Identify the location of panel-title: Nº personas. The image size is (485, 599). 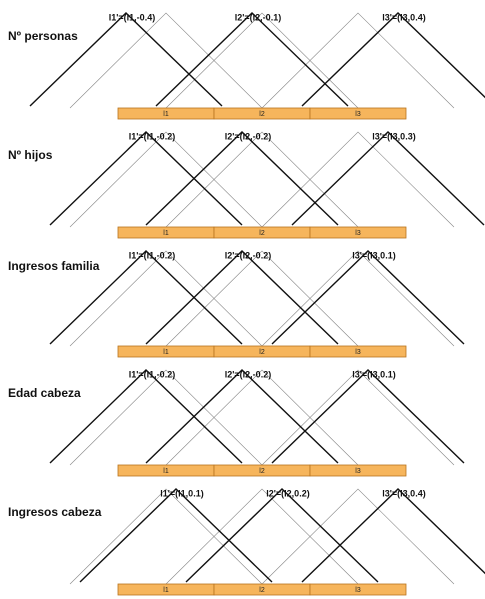
(43, 36).